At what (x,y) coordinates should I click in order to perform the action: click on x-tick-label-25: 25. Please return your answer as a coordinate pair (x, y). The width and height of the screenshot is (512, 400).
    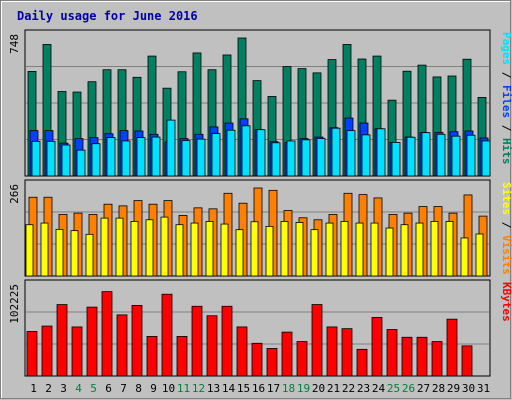
    Looking at the image, I should click on (393, 388).